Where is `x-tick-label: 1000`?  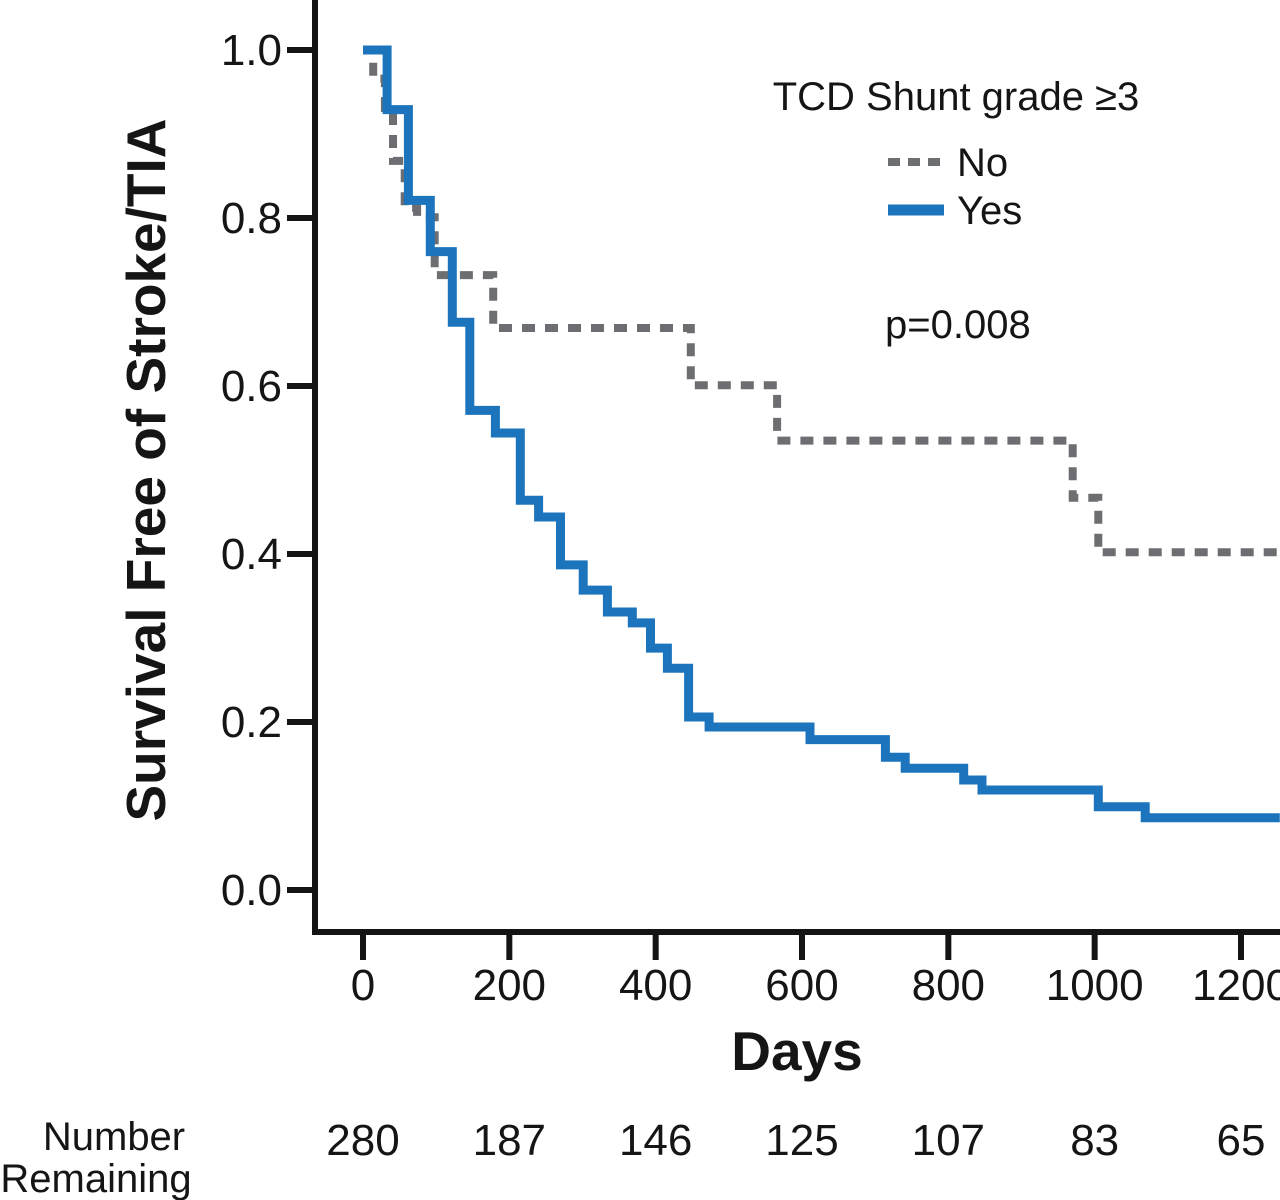 x-tick-label: 1000 is located at coordinates (1095, 985).